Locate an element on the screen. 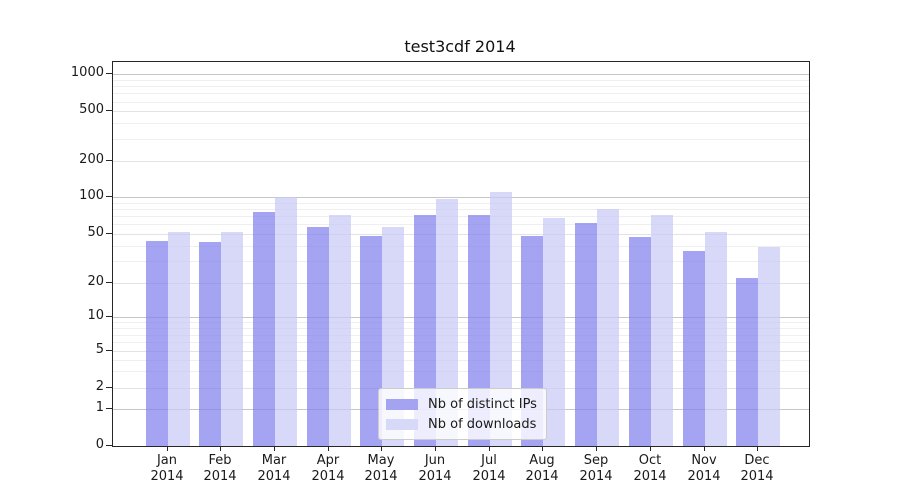 The height and width of the screenshot is (500, 900). x-tick-label: Aug 2014 is located at coordinates (542, 469).